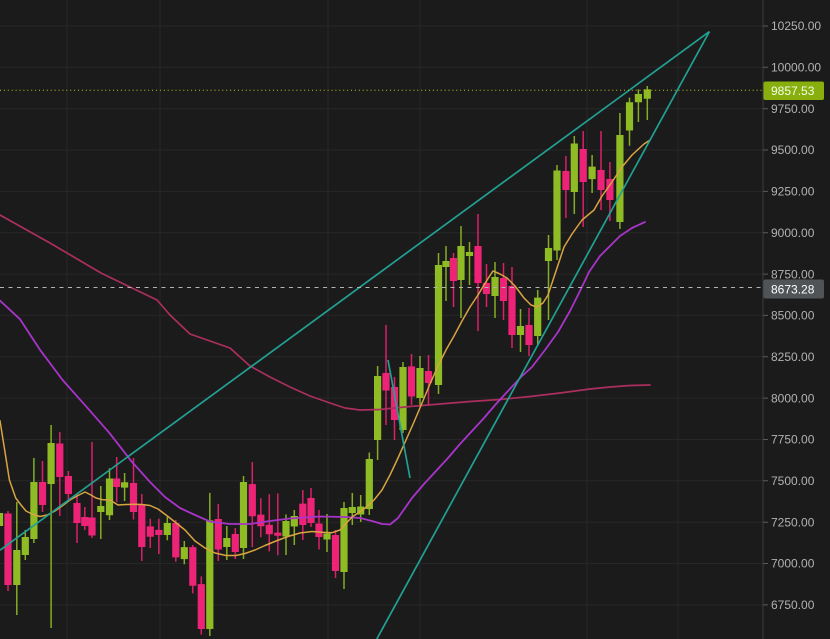  What do you see at coordinates (793, 605) in the screenshot?
I see `svg-text: 6750.00` at bounding box center [793, 605].